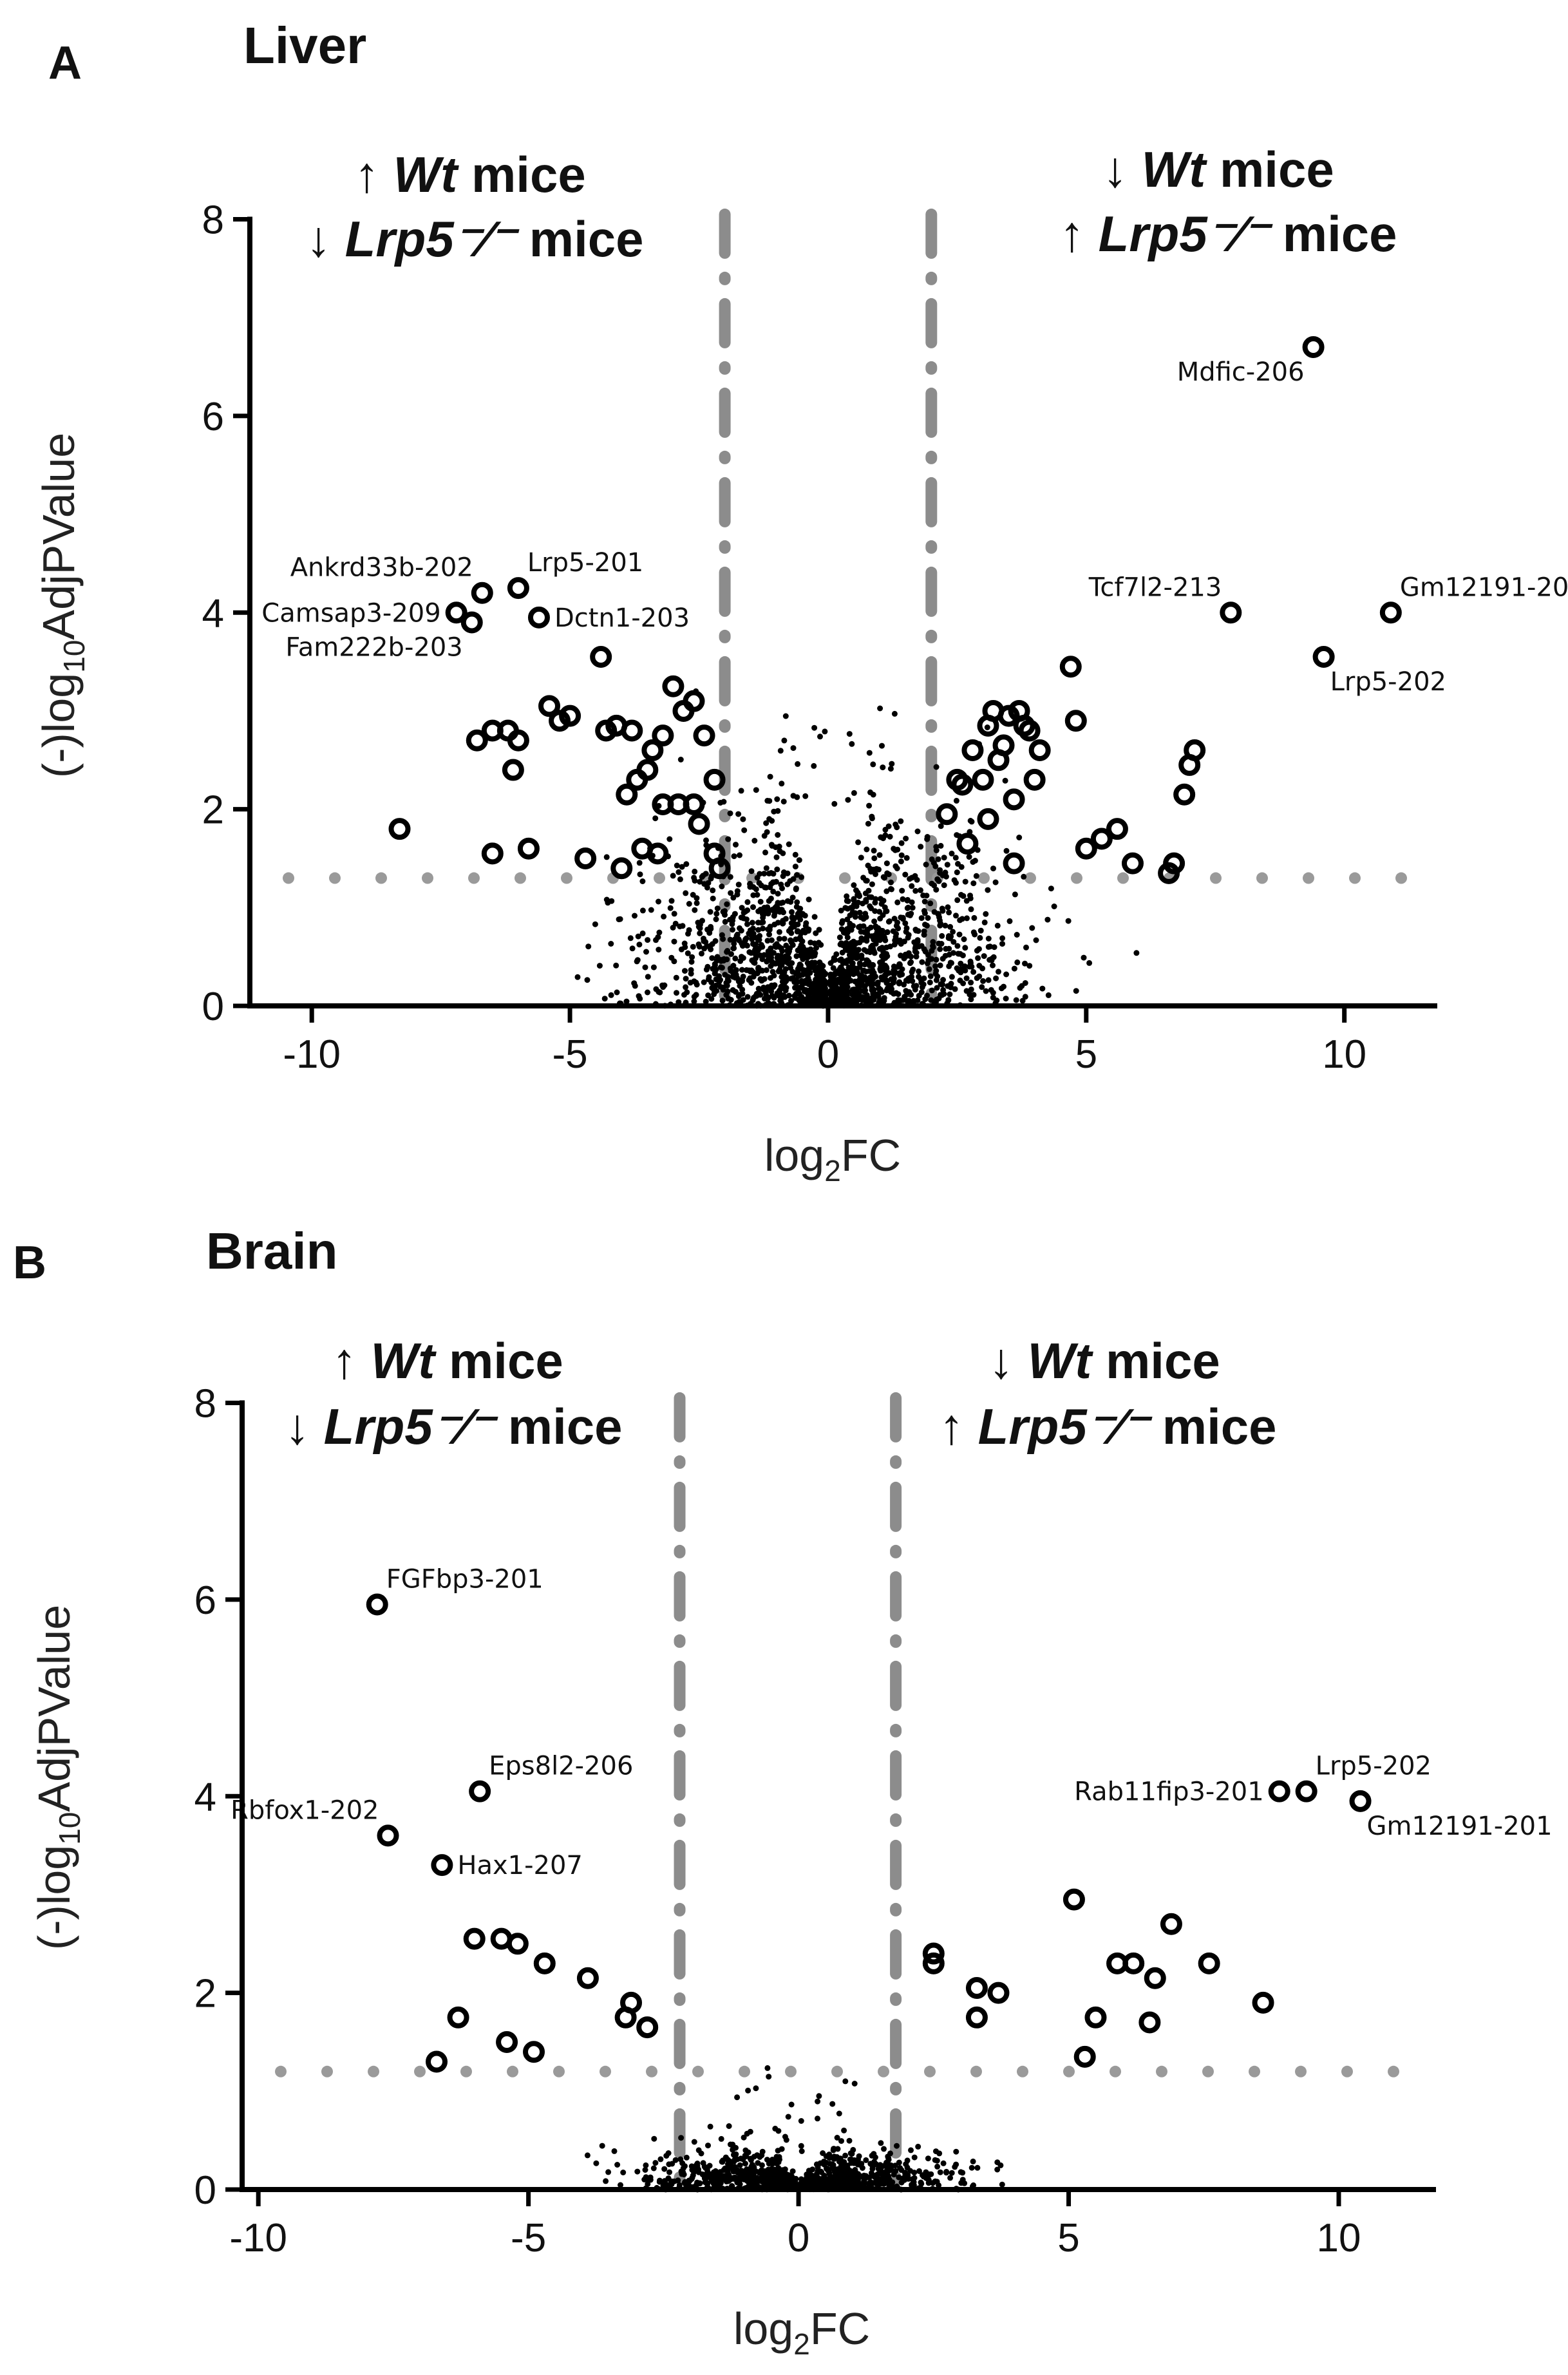  Describe the element at coordinates (1228, 233) in the screenshot. I see `panel-a-right-line2: ↑ Lrp5⁻⁄⁻ mice` at that location.